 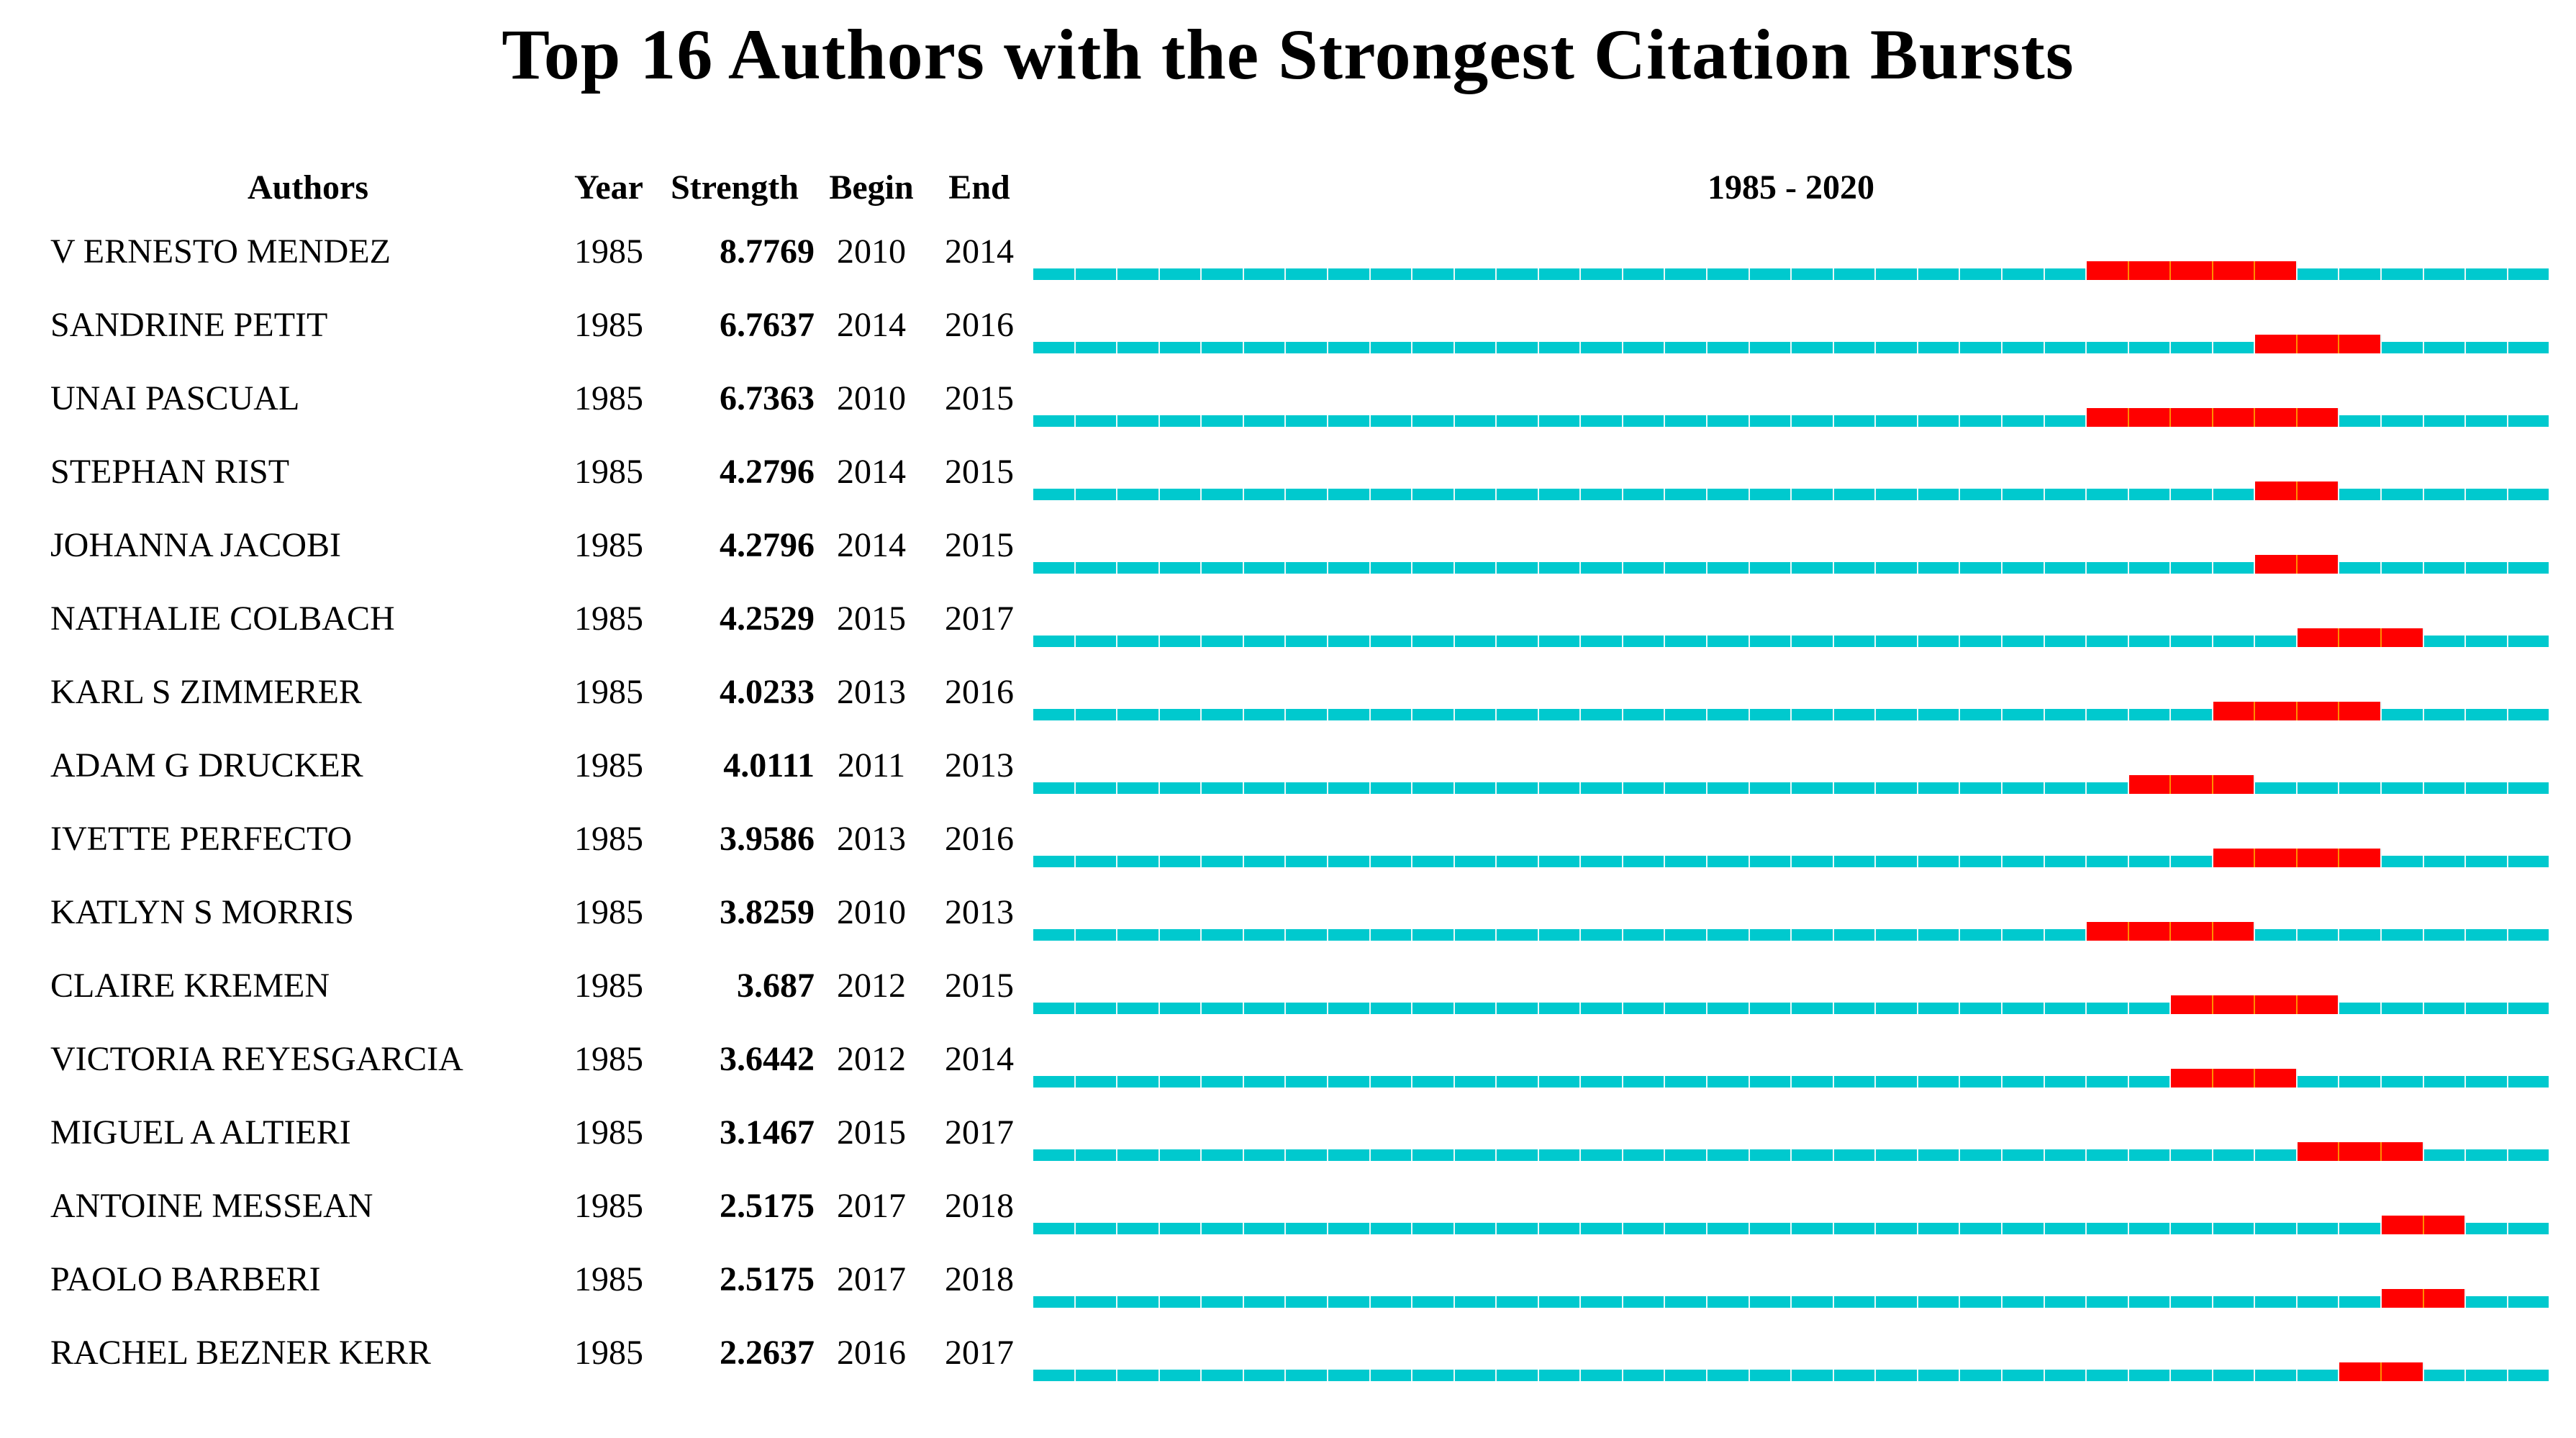 What do you see at coordinates (979, 838) in the screenshot?
I see `end-year-value: 2016` at bounding box center [979, 838].